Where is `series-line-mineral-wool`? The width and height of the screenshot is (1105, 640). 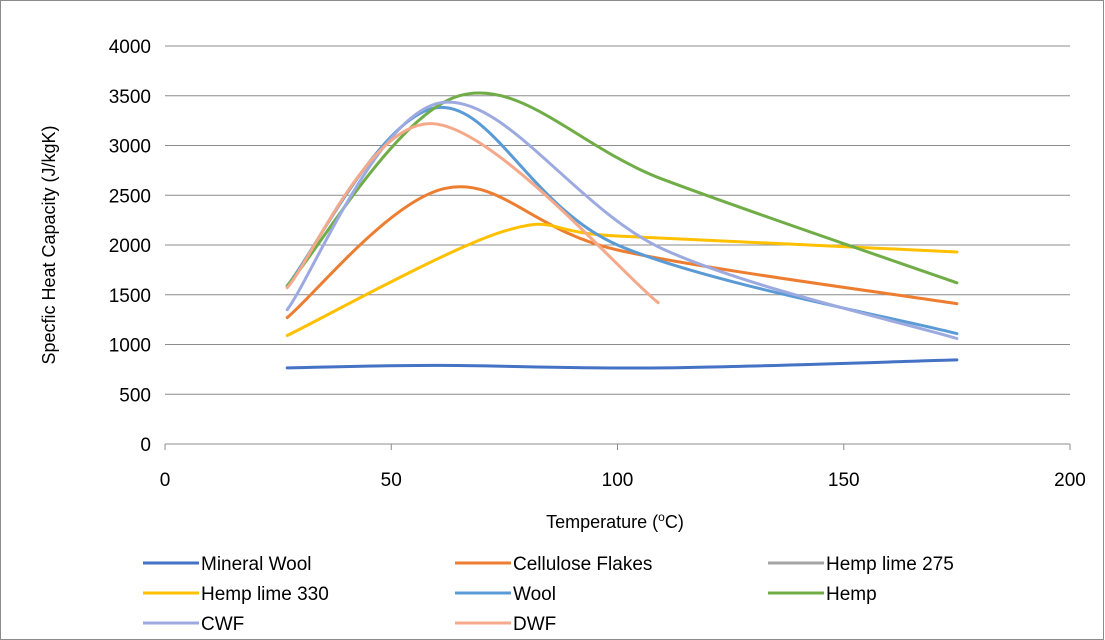 series-line-mineral-wool is located at coordinates (622, 364).